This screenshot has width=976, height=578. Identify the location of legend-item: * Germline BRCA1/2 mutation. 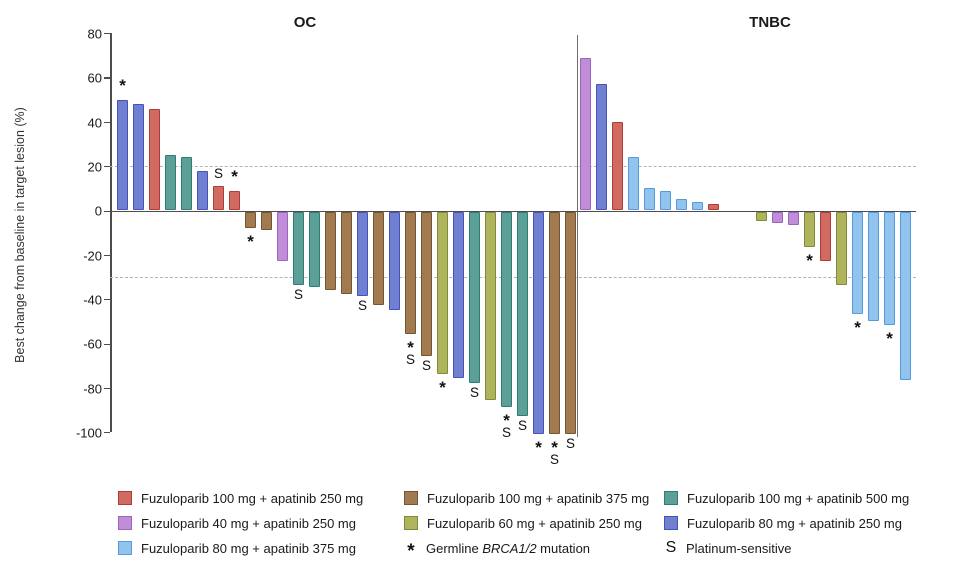
(497, 550).